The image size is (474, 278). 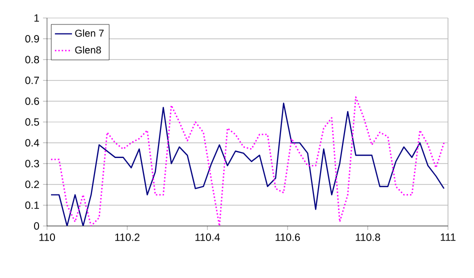 I want to click on y-tick-label: 0, so click(x=37, y=226).